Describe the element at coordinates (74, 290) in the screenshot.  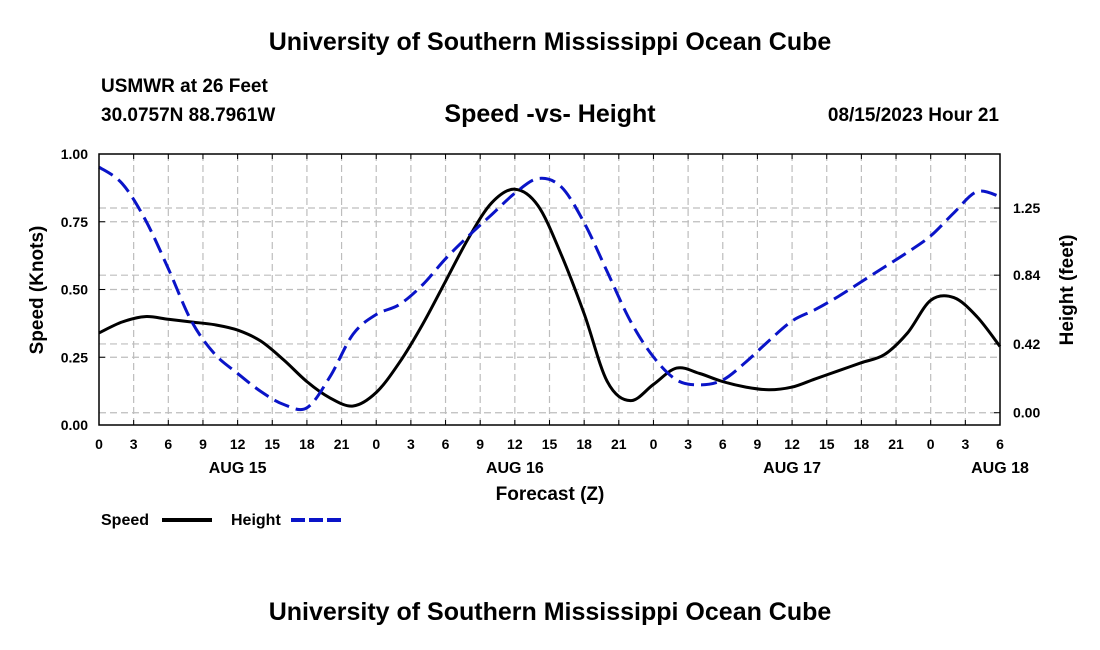
I see `y-tick-label-left: 0.50` at that location.